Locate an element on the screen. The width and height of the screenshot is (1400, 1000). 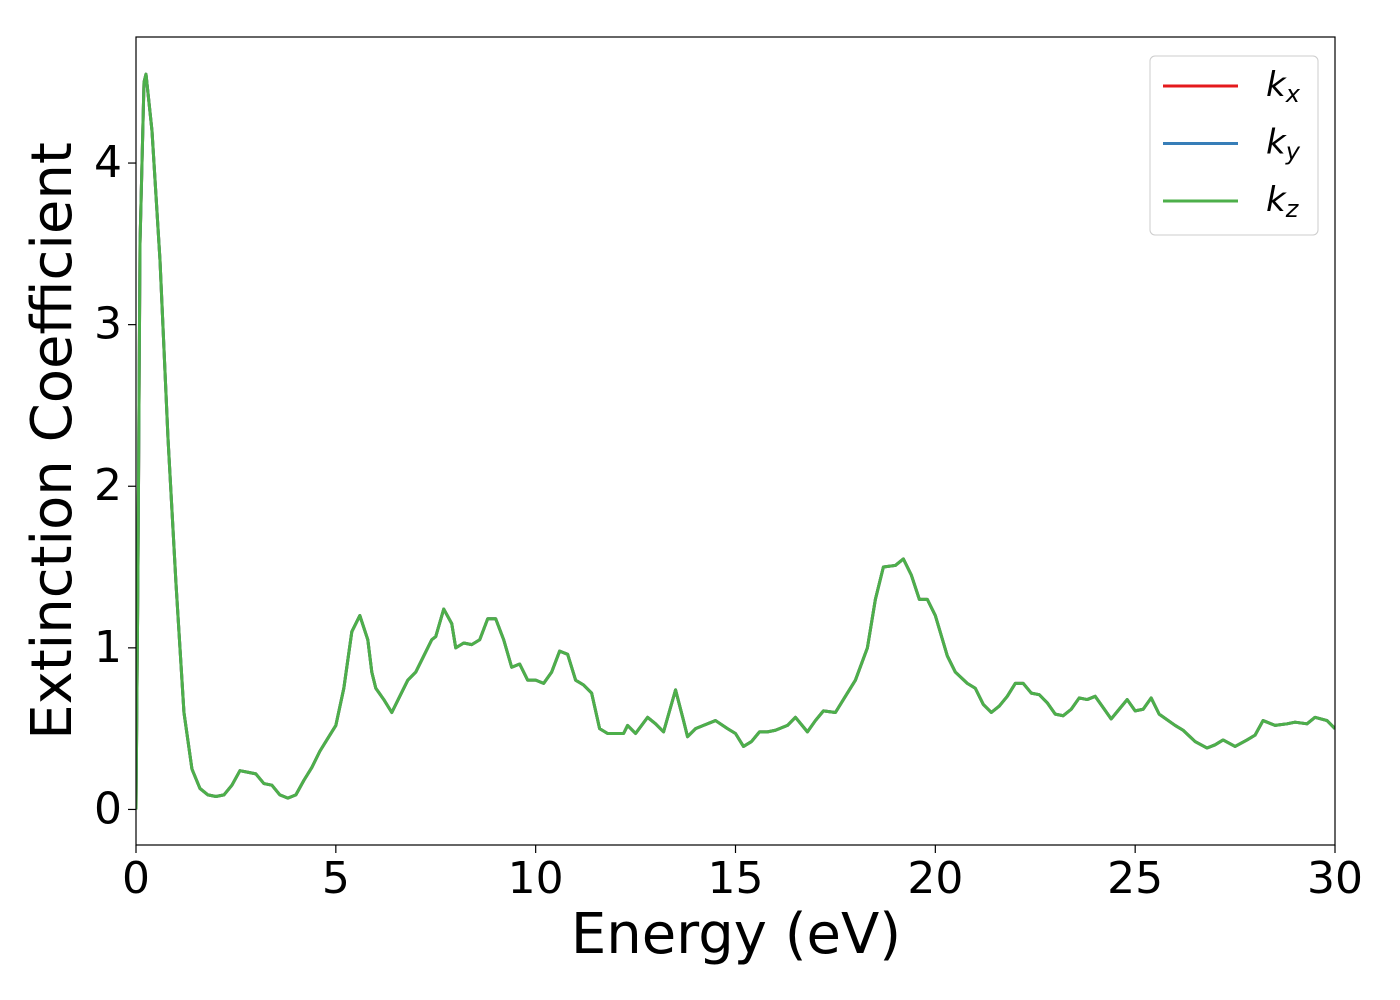
legend-label: kx is located at coordinates (1283, 87).